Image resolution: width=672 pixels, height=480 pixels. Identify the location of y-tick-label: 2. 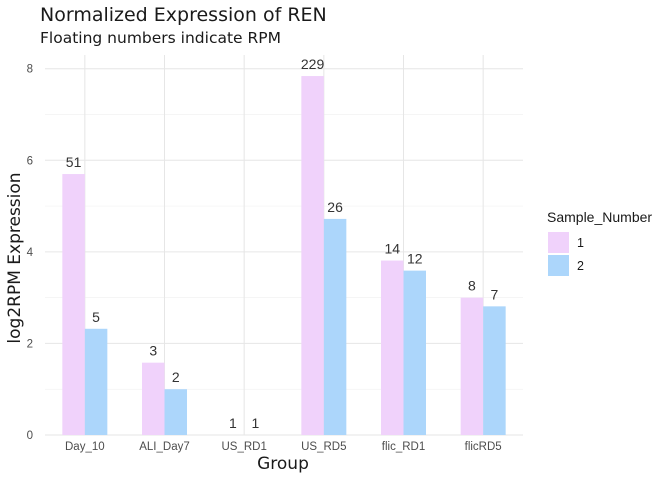
(30, 344).